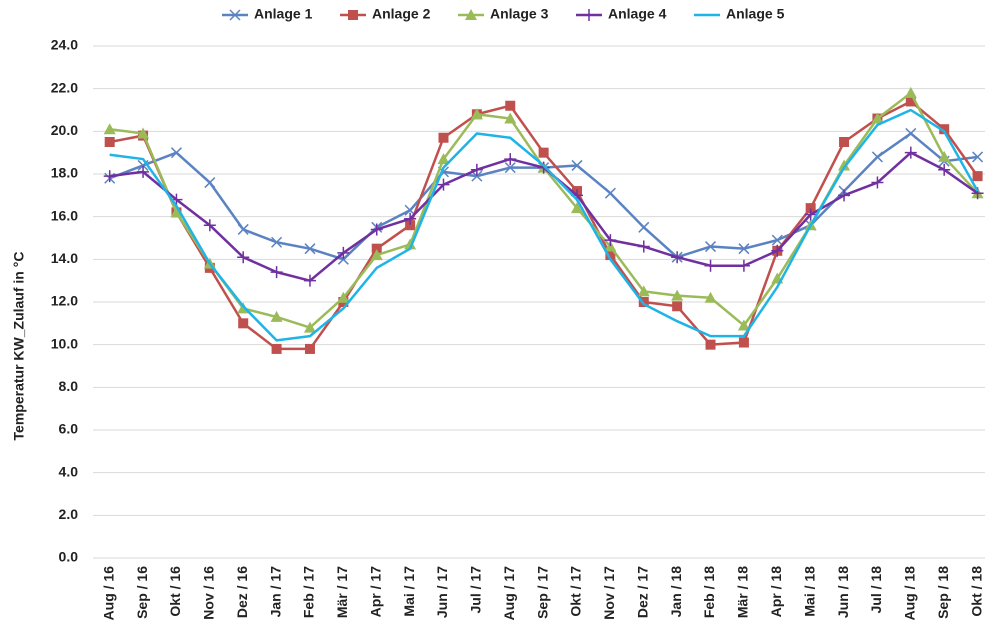 The height and width of the screenshot is (637, 985). What do you see at coordinates (275, 592) in the screenshot?
I see `x-tick-label: Jan / 17` at bounding box center [275, 592].